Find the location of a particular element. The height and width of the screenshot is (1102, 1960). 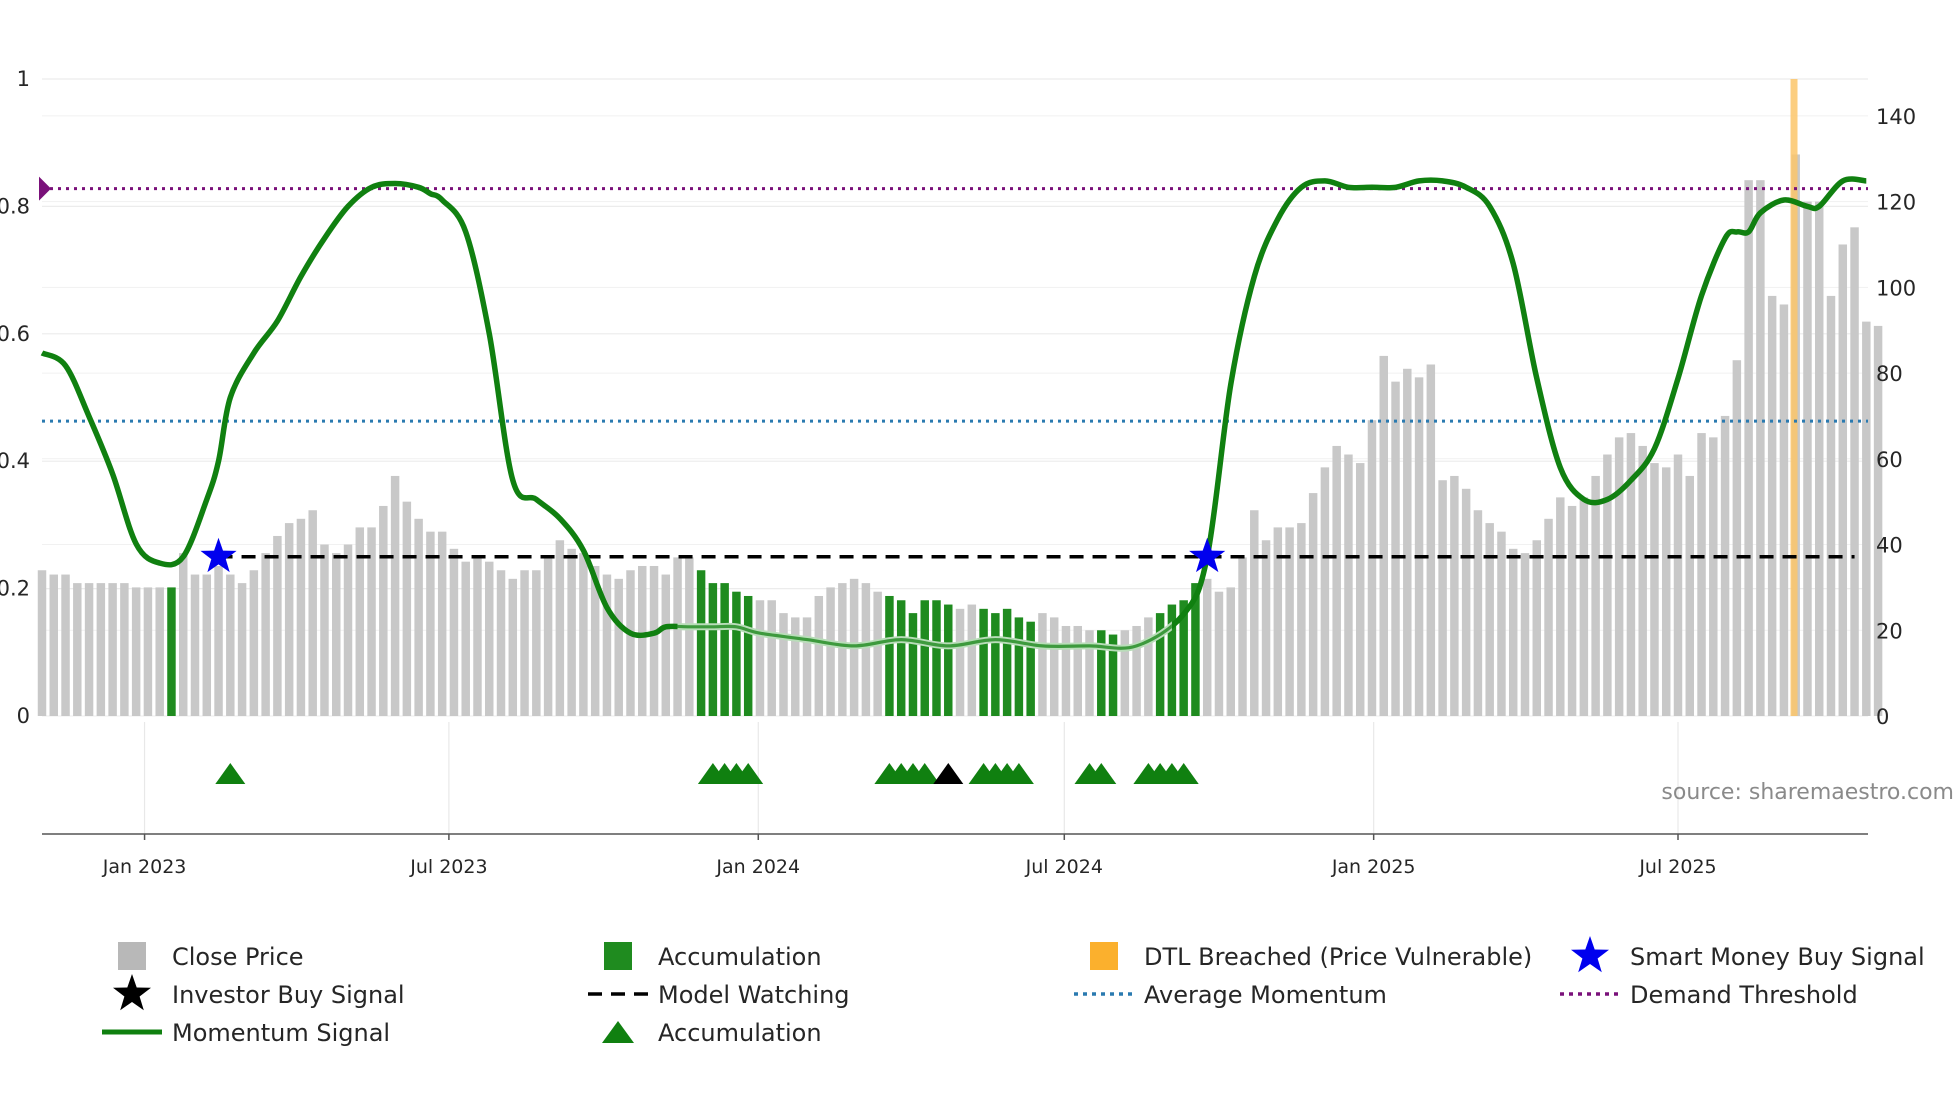

legend-item: Average Momentum is located at coordinates (1230, 995).